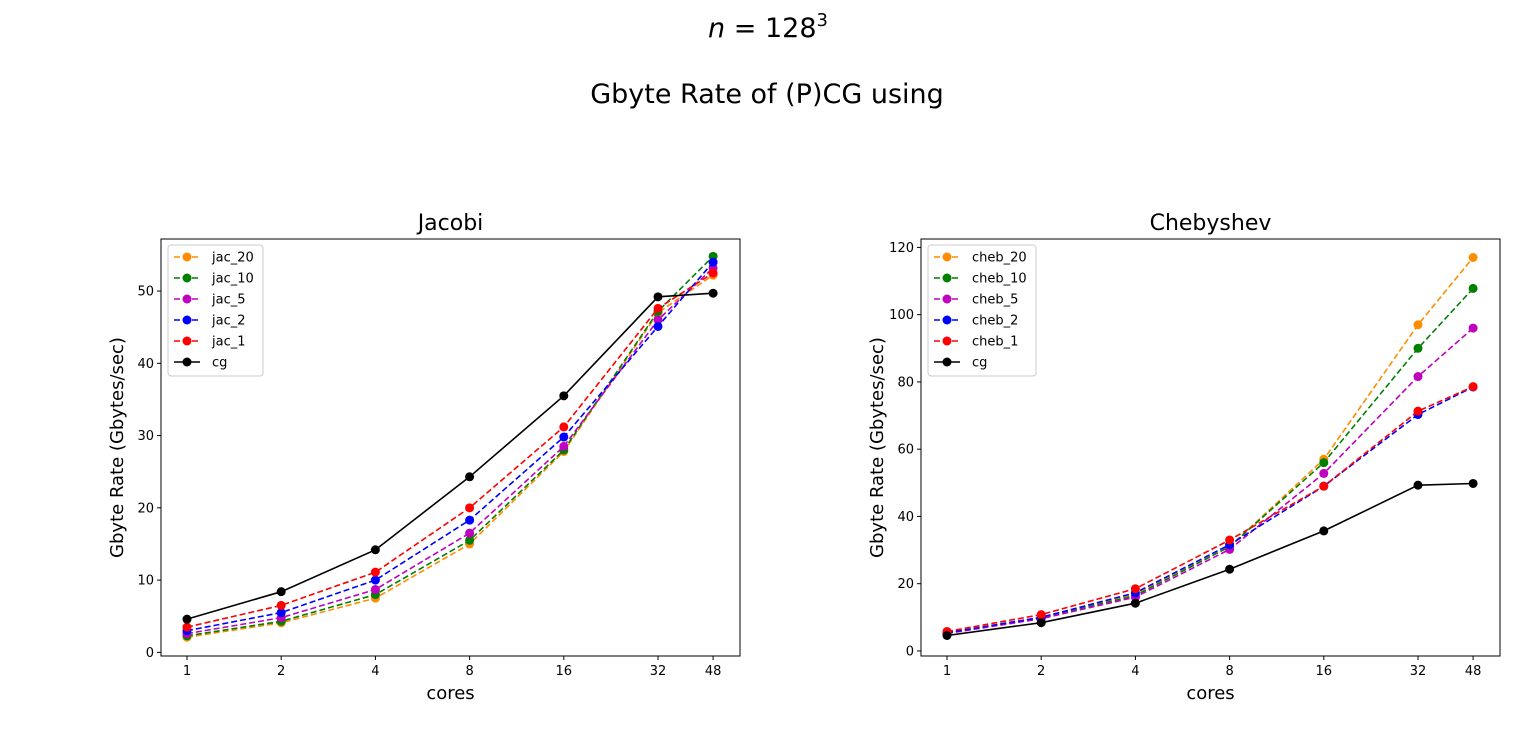 Image resolution: width=1536 pixels, height=754 pixels. What do you see at coordinates (1229, 671) in the screenshot?
I see `chebyshev-x-tick-label: 8` at bounding box center [1229, 671].